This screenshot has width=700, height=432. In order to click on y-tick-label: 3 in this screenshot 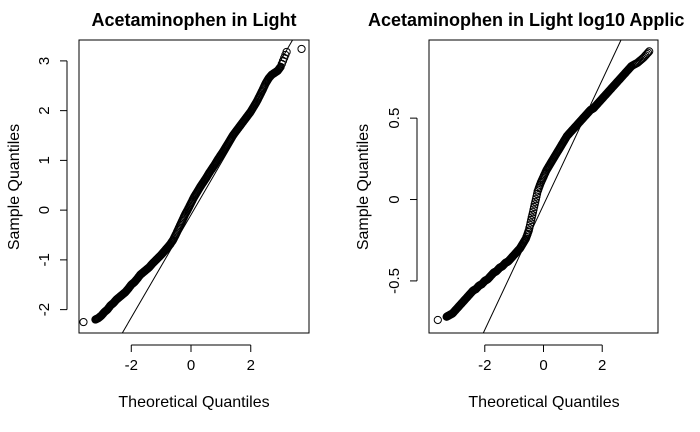, I will do `click(44, 61)`.